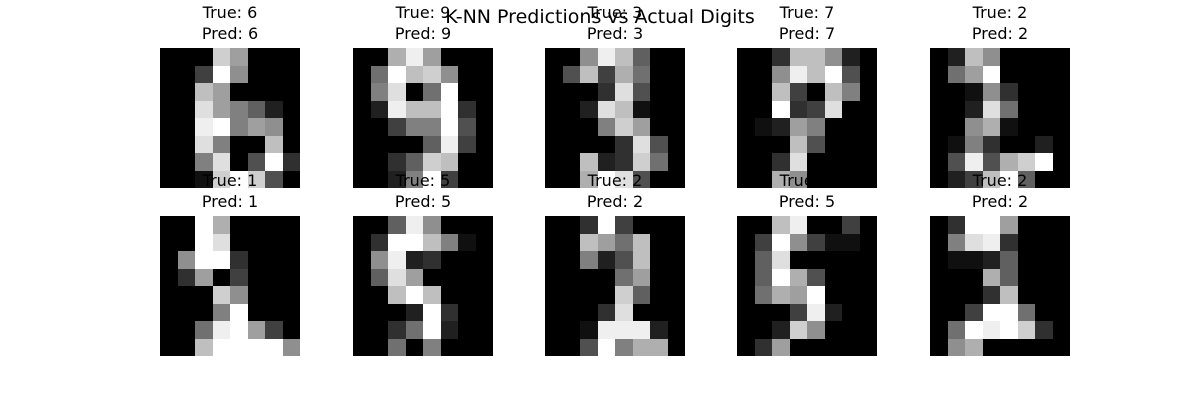 The height and width of the screenshot is (400, 1200). I want to click on panel-true-label: True: 2, so click(615, 181).